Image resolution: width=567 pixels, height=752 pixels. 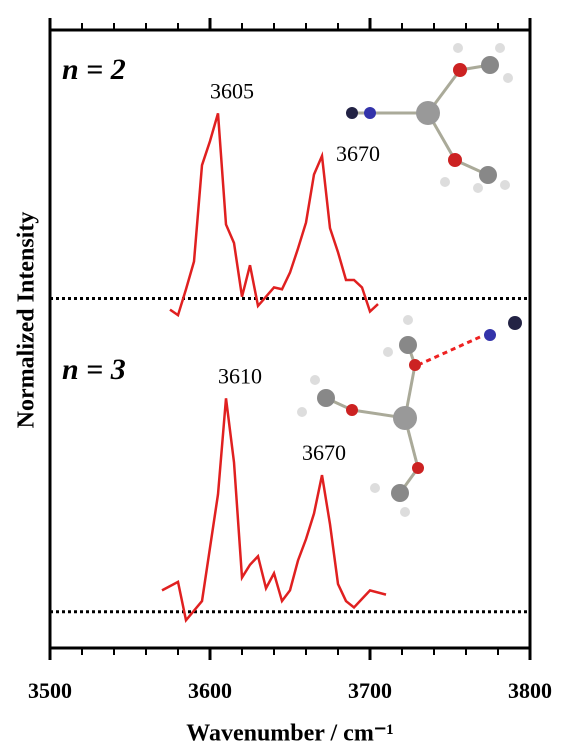 I want to click on molecule-n3, so click(x=409, y=416).